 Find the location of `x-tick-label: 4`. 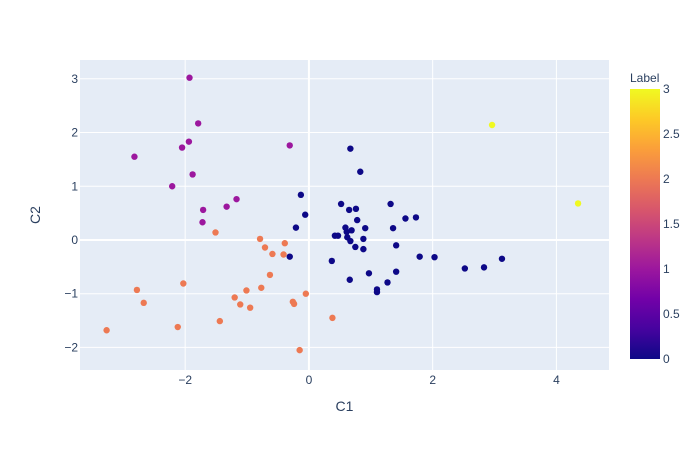

x-tick-label: 4 is located at coordinates (556, 380).